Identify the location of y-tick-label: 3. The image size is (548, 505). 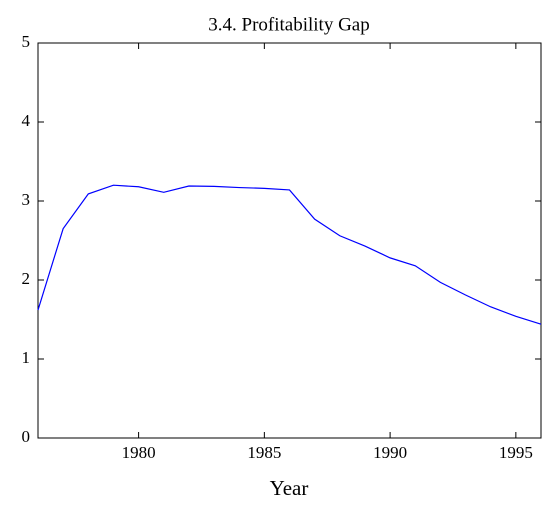
(26, 199).